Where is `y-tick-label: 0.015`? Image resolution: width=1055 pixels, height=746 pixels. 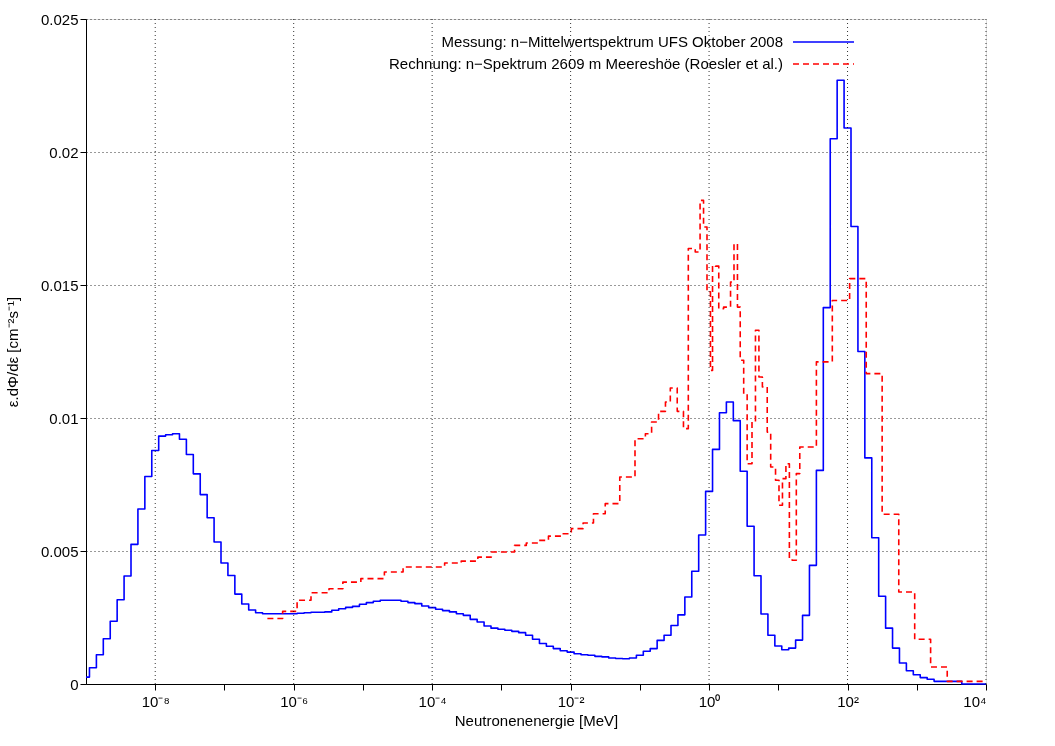
y-tick-label: 0.015 is located at coordinates (59, 285).